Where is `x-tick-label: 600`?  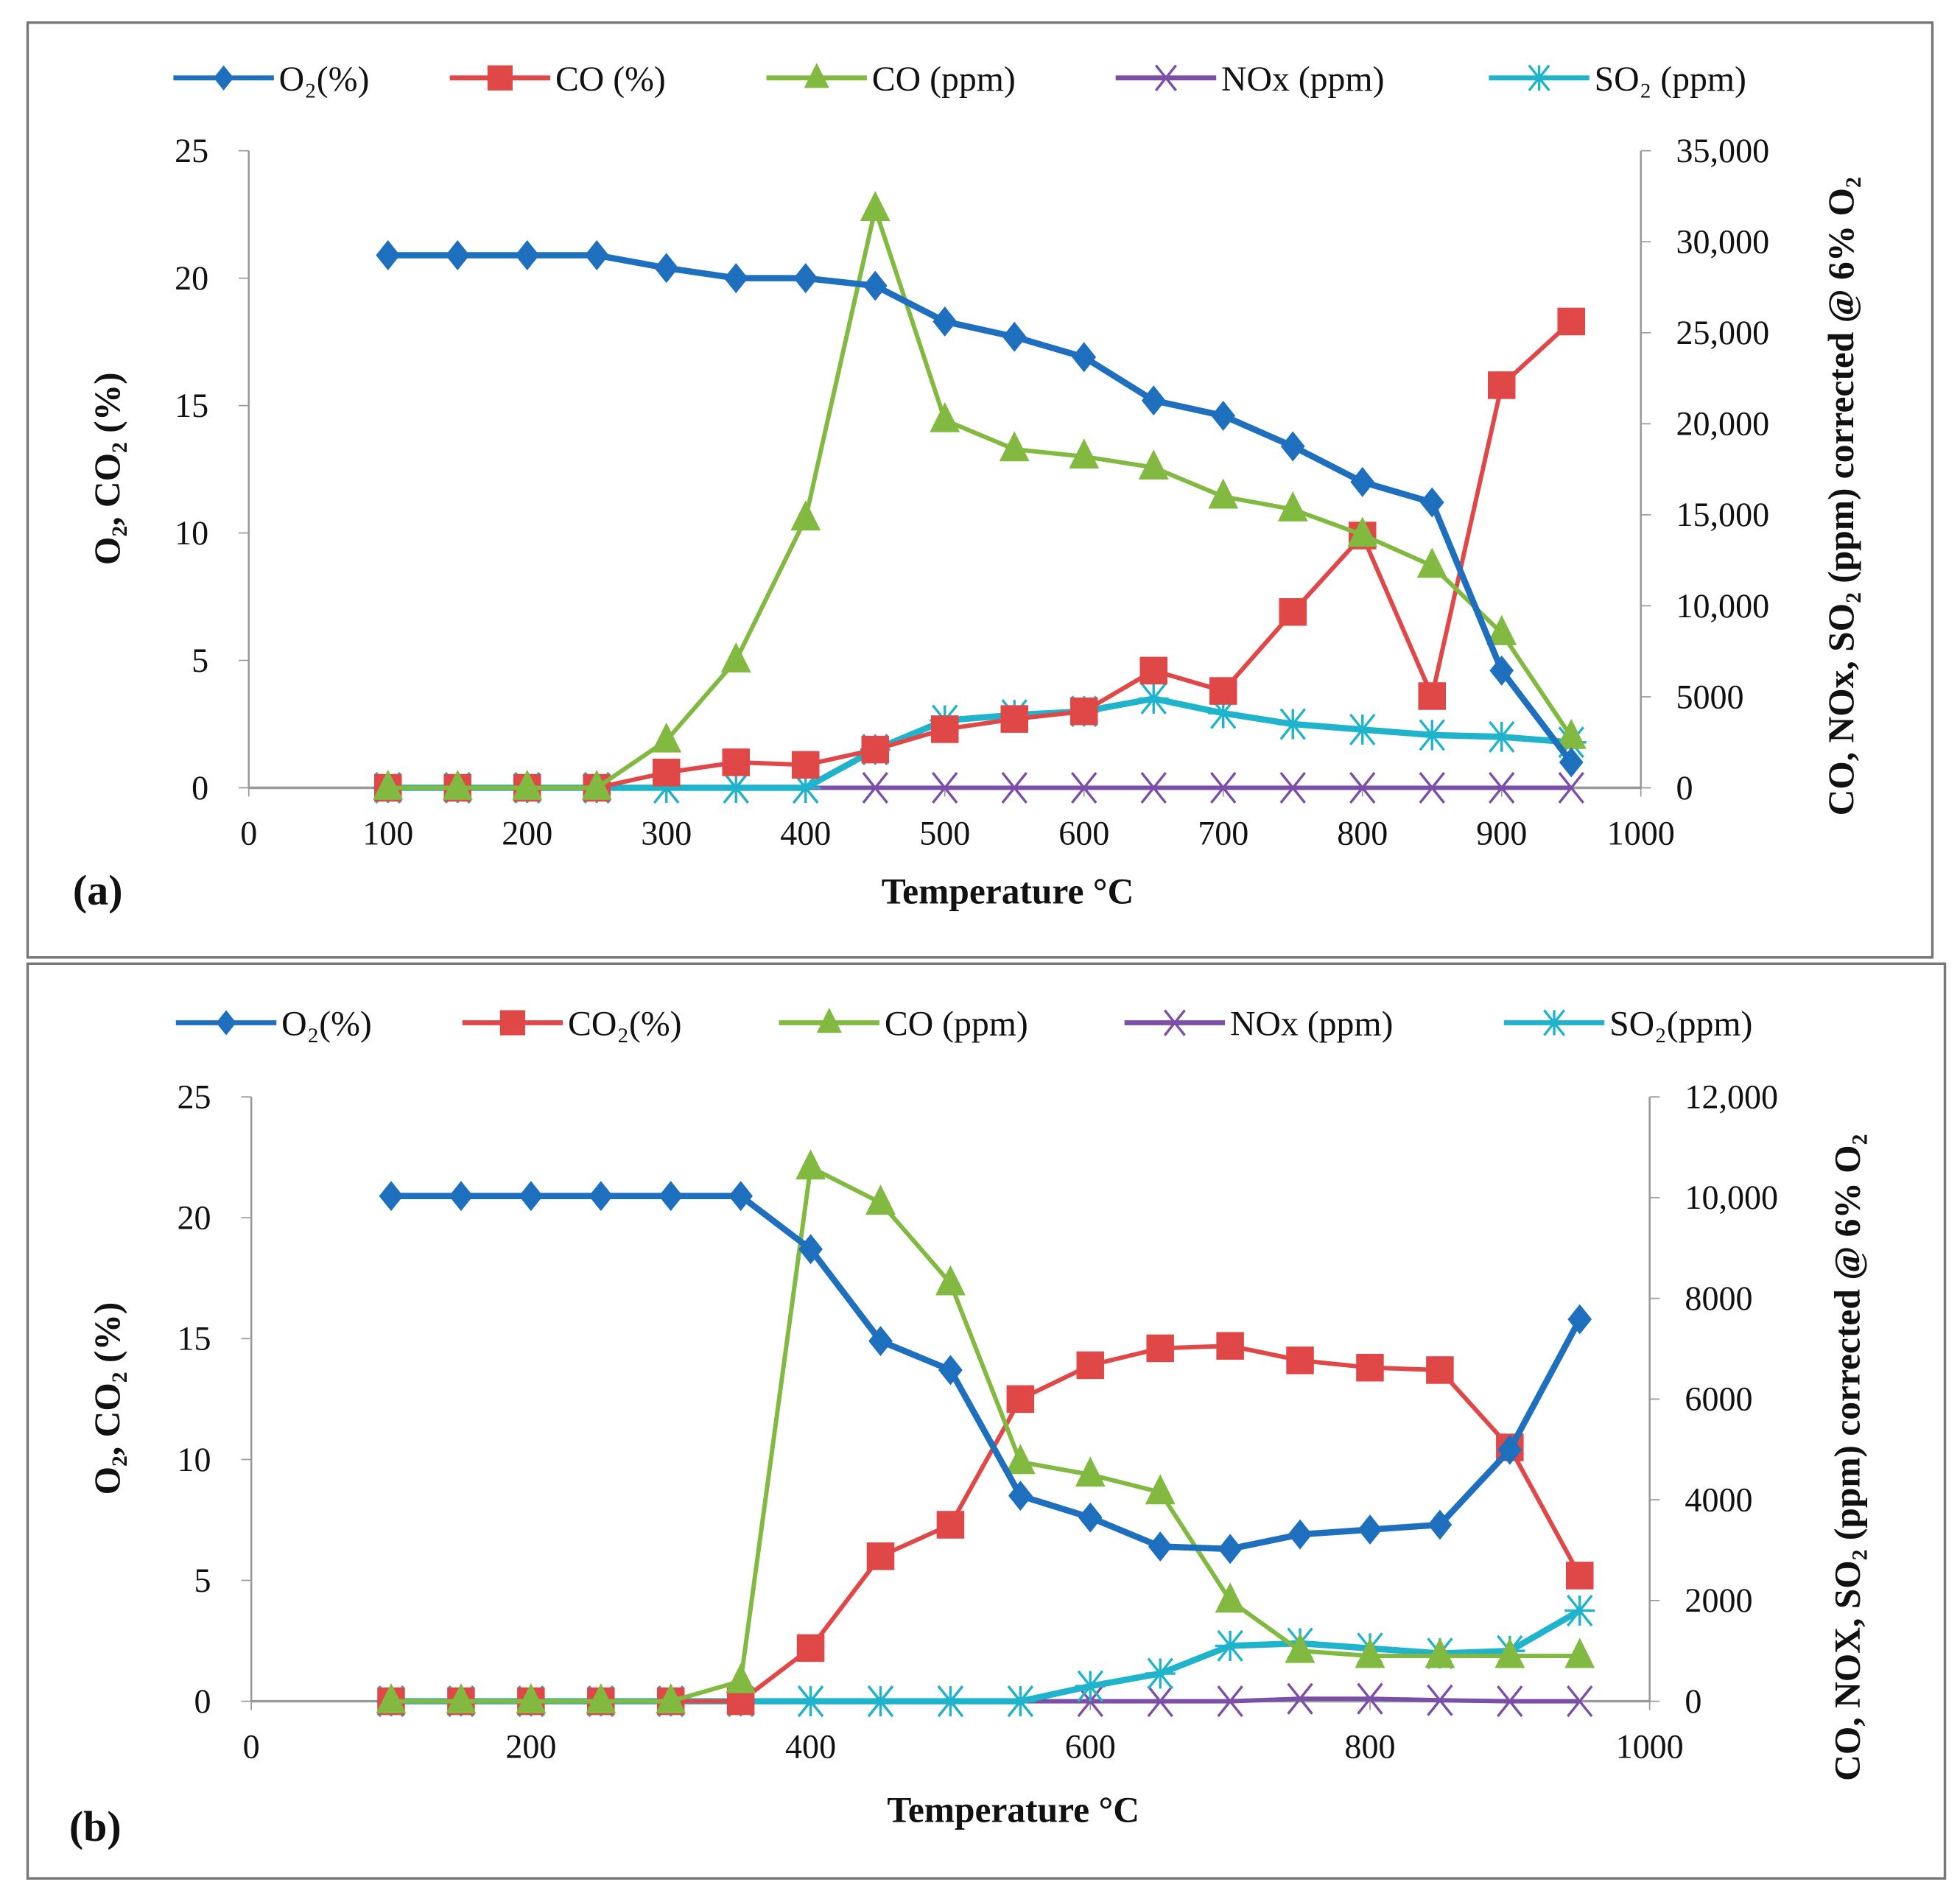
x-tick-label: 600 is located at coordinates (1090, 1746).